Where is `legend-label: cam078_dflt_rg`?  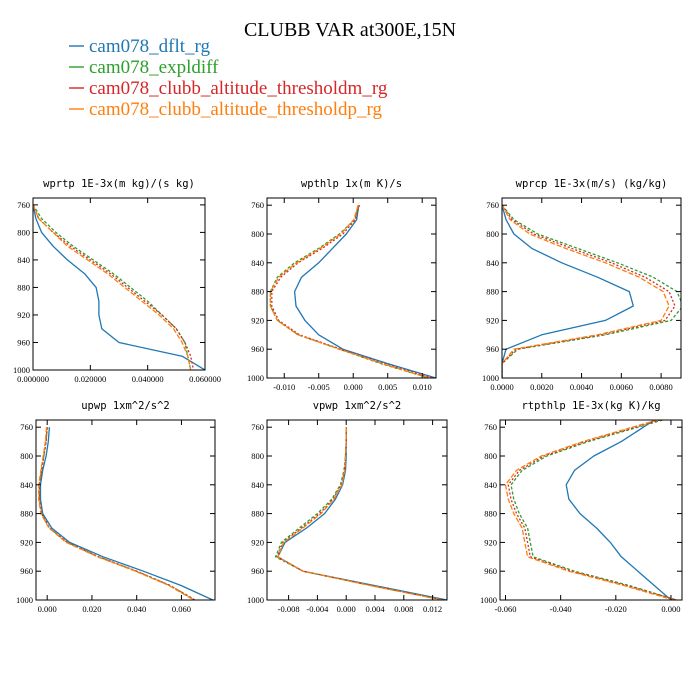 legend-label: cam078_dflt_rg is located at coordinates (150, 46).